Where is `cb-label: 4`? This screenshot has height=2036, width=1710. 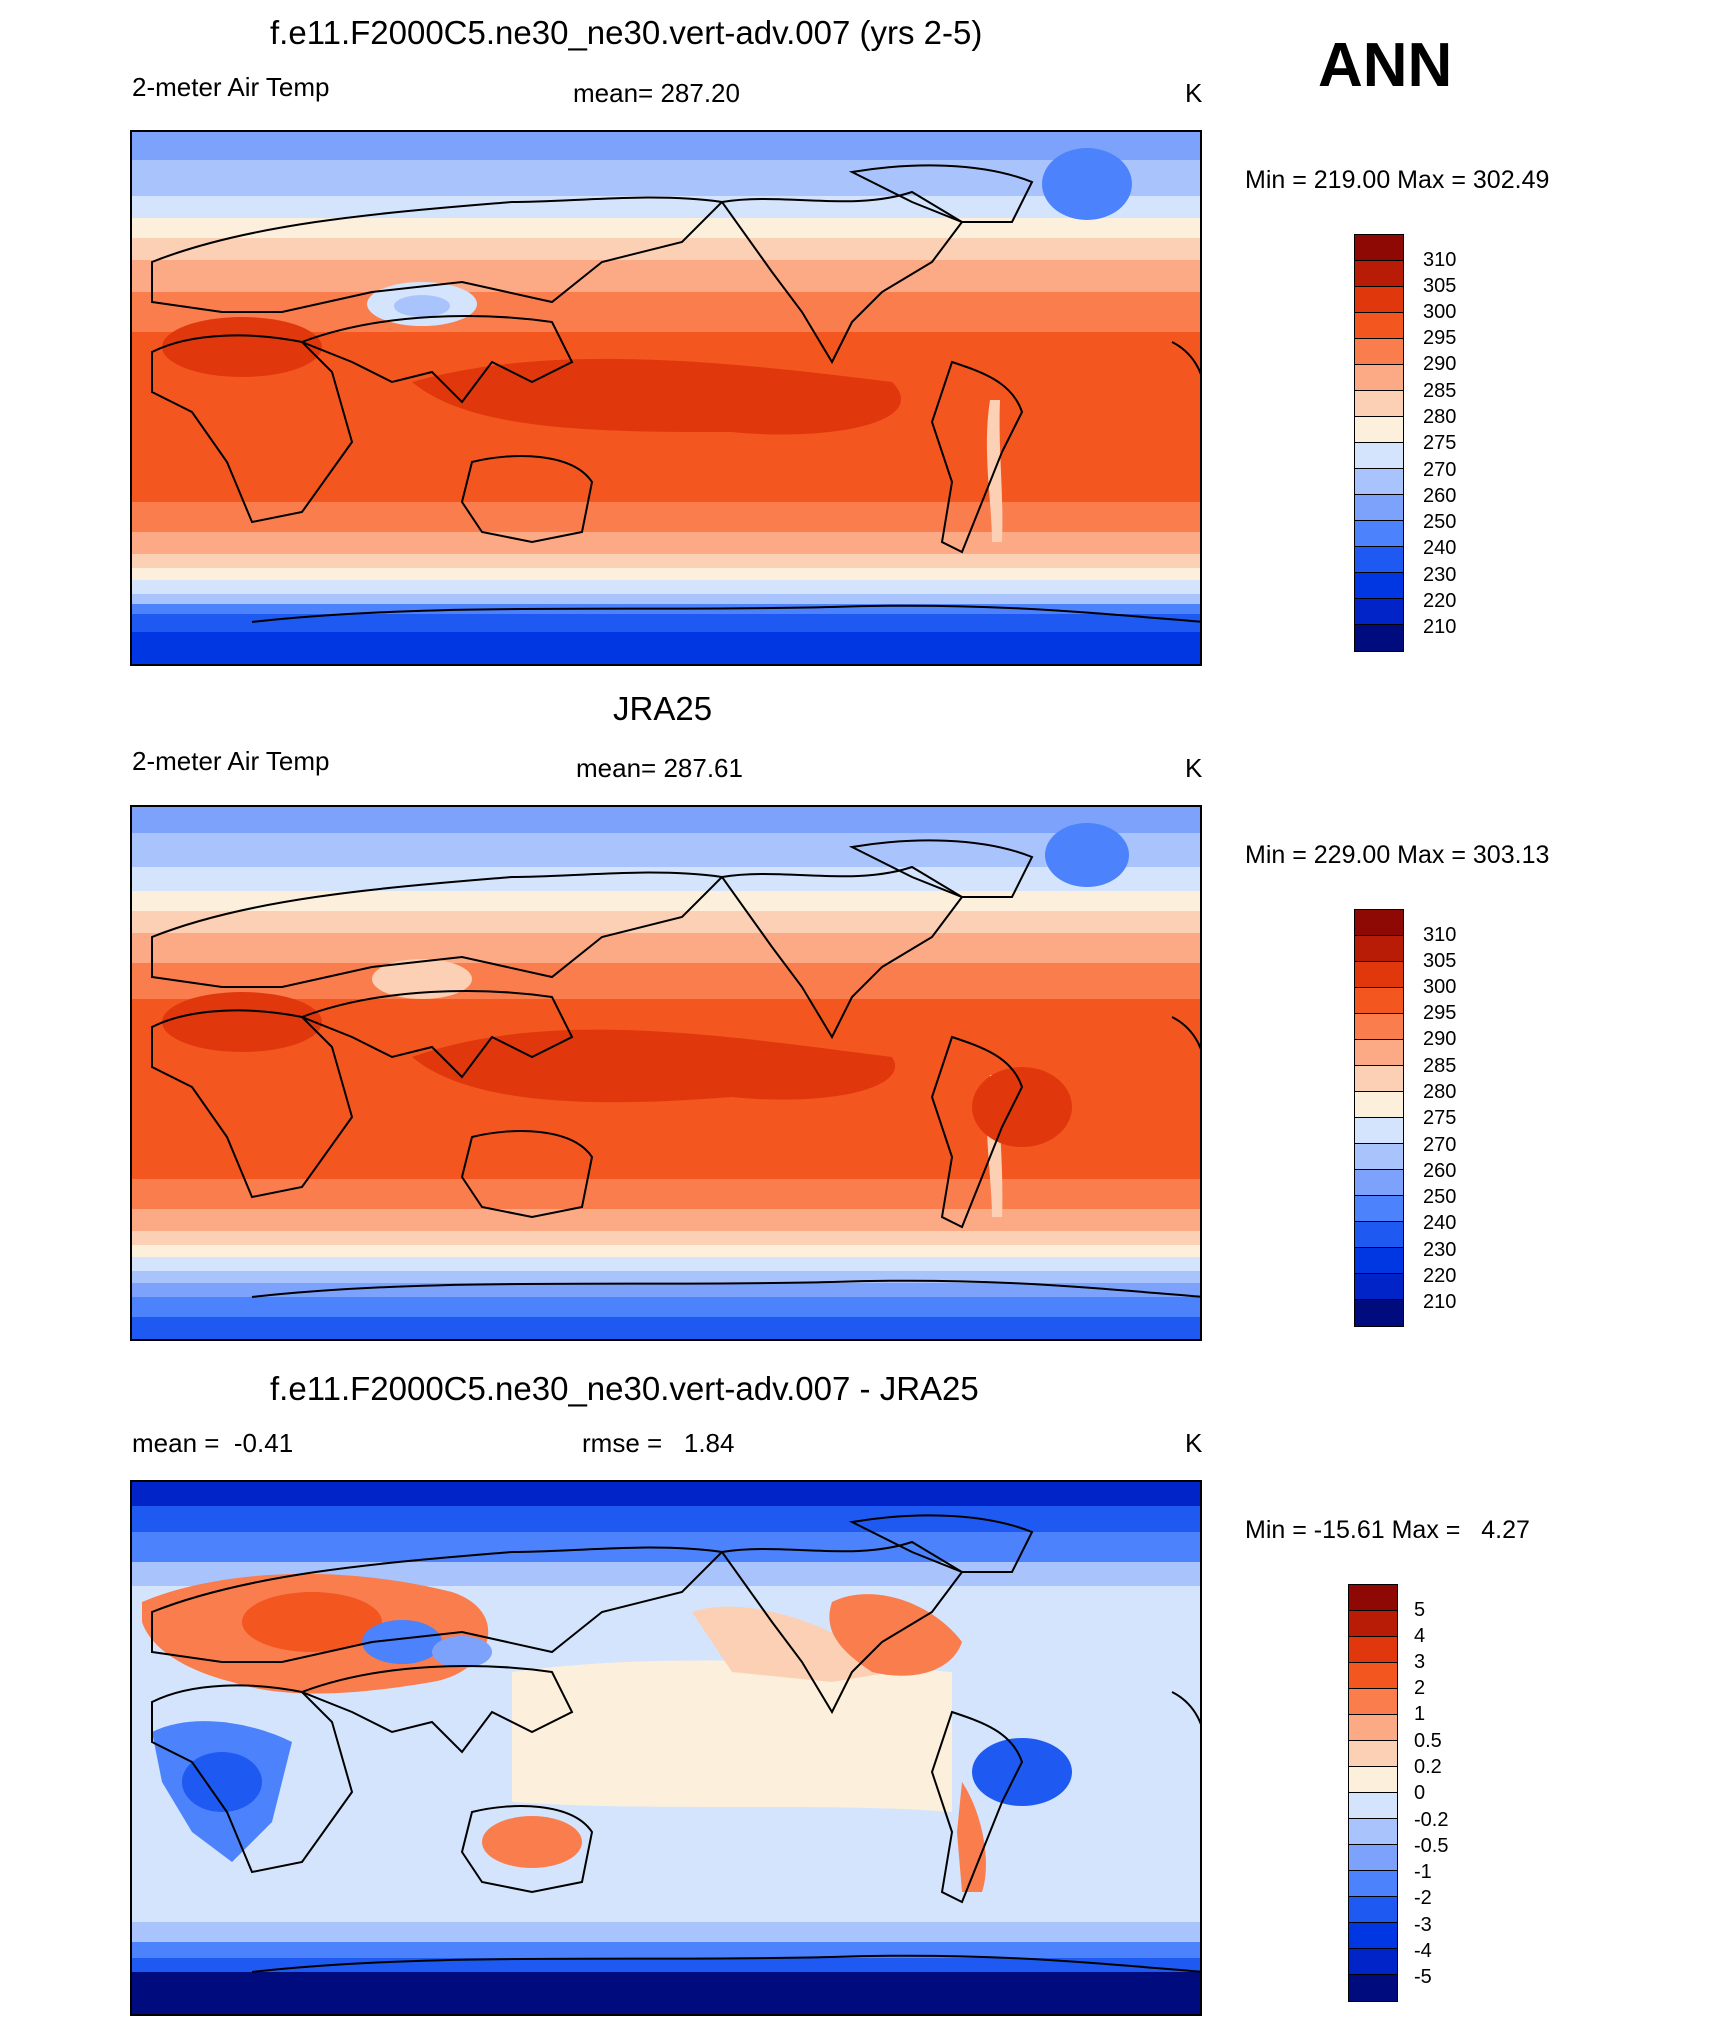
cb-label: 4 is located at coordinates (1420, 1636).